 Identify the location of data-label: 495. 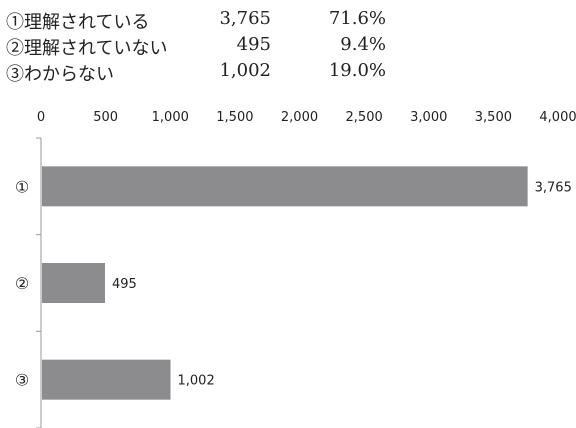
(124, 284).